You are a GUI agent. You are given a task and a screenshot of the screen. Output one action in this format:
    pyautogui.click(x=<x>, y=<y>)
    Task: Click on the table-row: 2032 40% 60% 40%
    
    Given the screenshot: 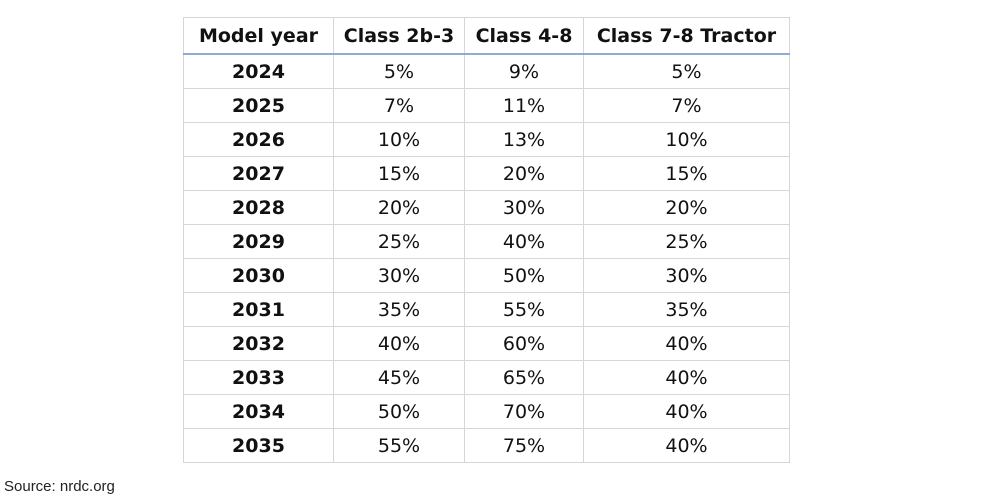 What is the action you would take?
    pyautogui.click(x=486, y=343)
    